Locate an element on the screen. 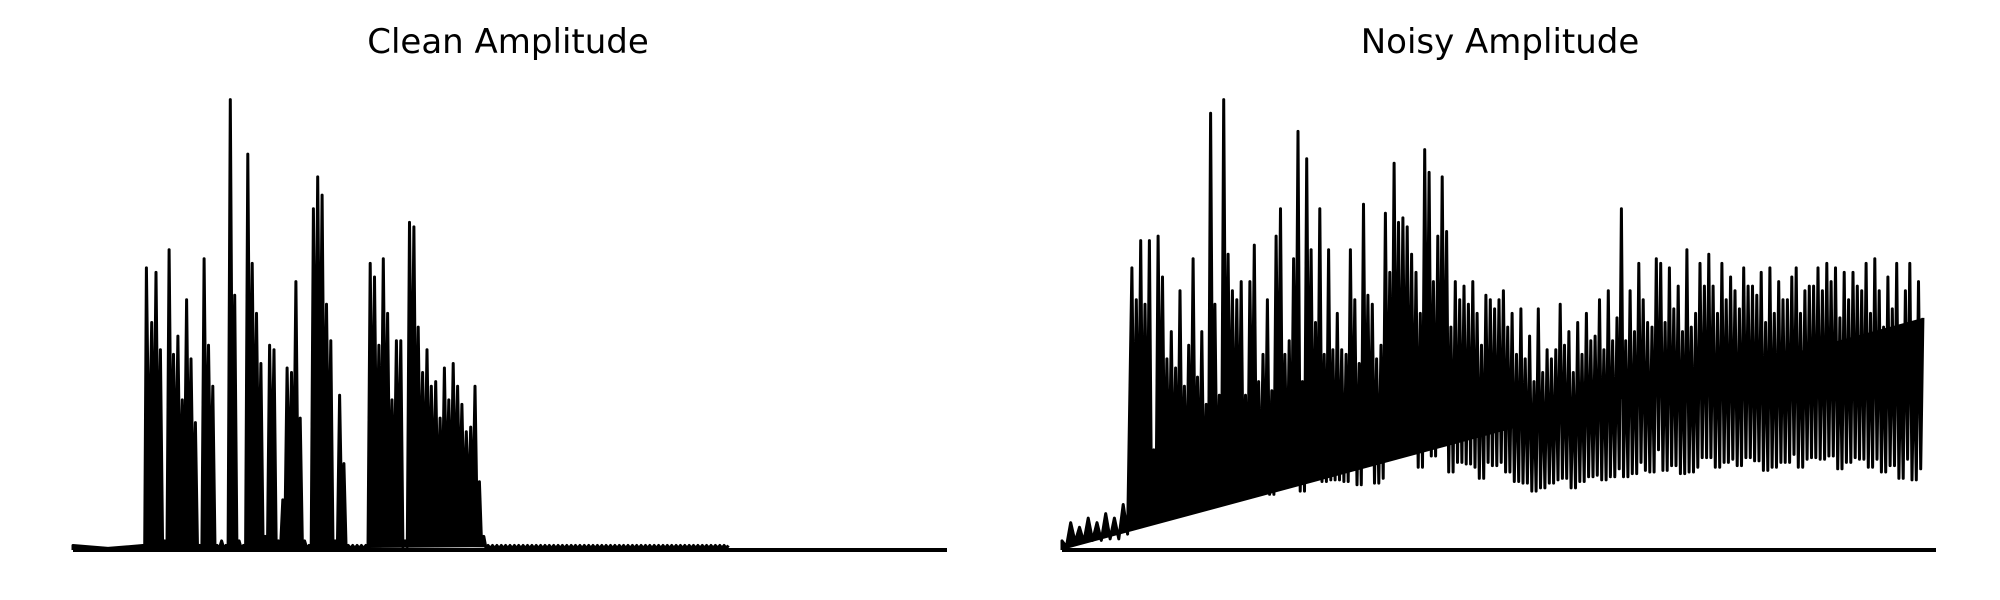  chart-title: Clean Amplitude is located at coordinates (508, 42).